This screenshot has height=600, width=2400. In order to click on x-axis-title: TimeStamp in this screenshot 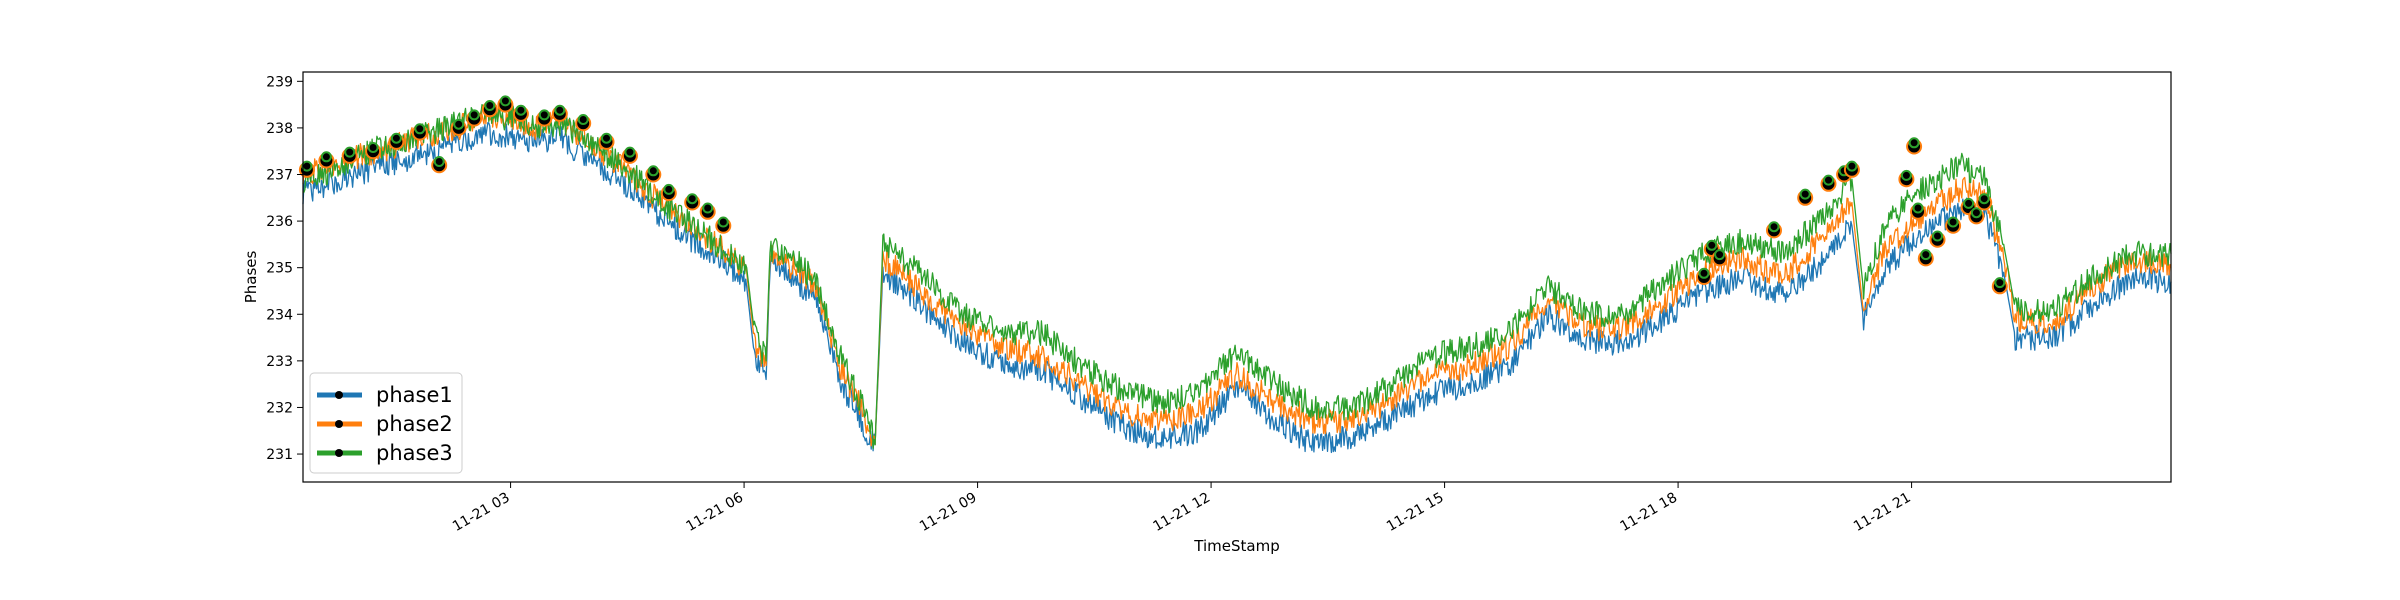, I will do `click(1236, 546)`.